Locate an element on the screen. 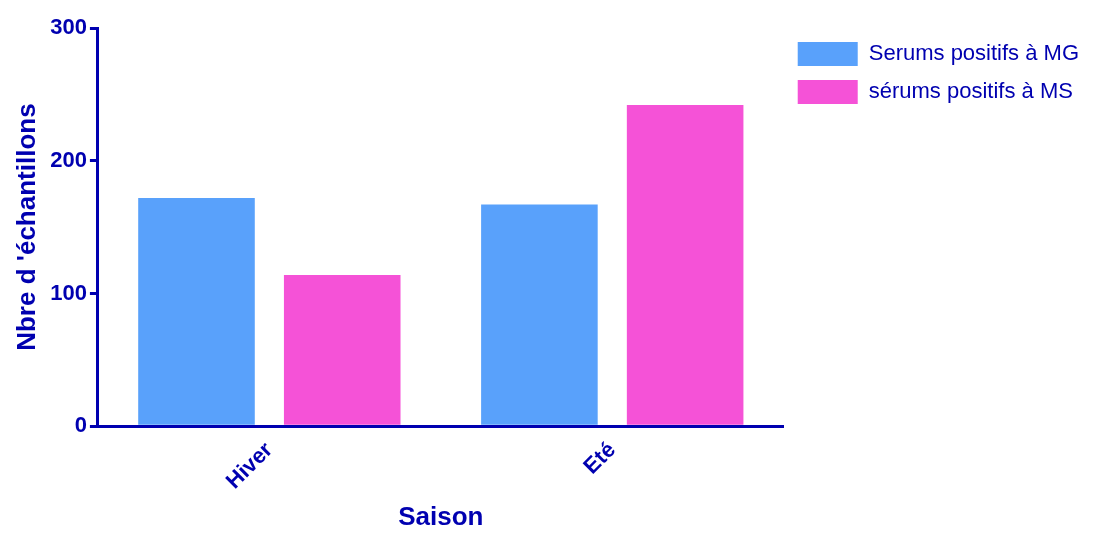 The height and width of the screenshot is (545, 1107). x-axis-title: Saison is located at coordinates (441, 515).